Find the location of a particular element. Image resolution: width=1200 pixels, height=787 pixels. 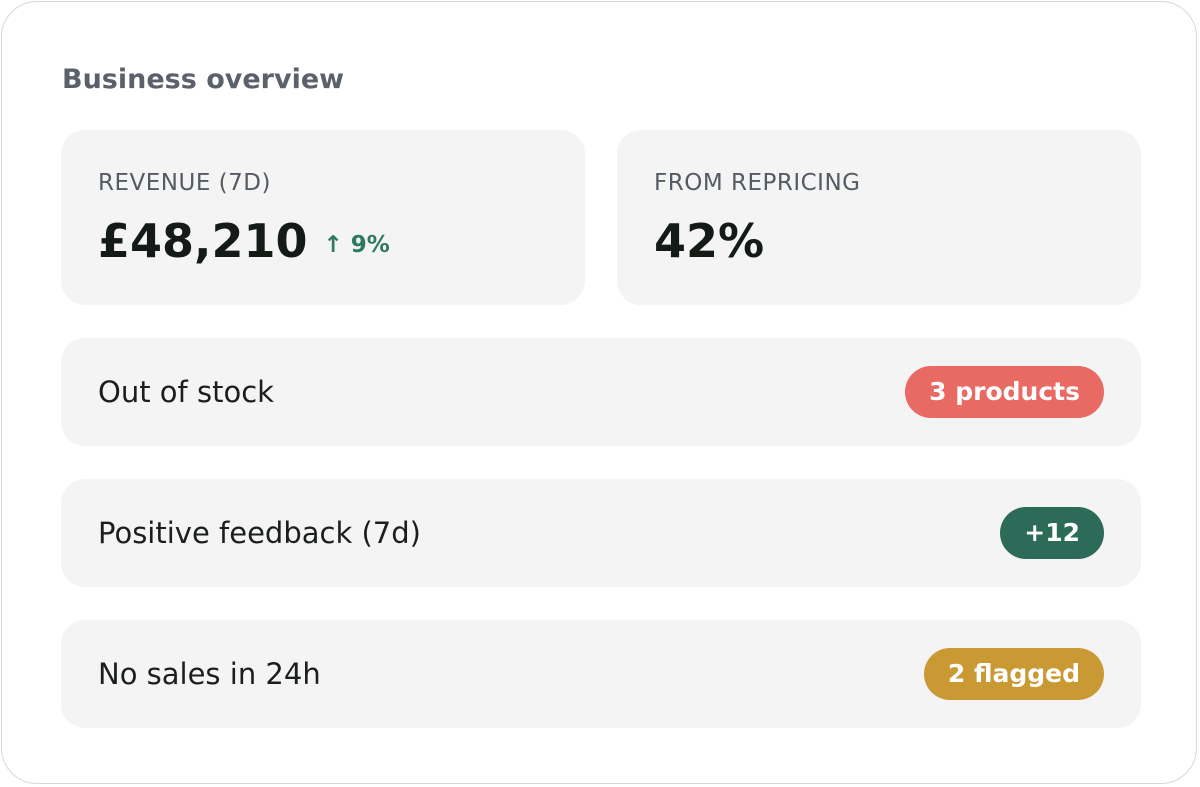

metric-label: REVENUE (7D) is located at coordinates (184, 183).